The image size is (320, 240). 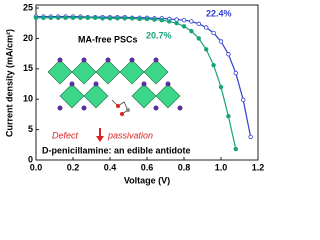 What do you see at coordinates (110, 167) in the screenshot?
I see `x-tick-label: 0.4` at bounding box center [110, 167].